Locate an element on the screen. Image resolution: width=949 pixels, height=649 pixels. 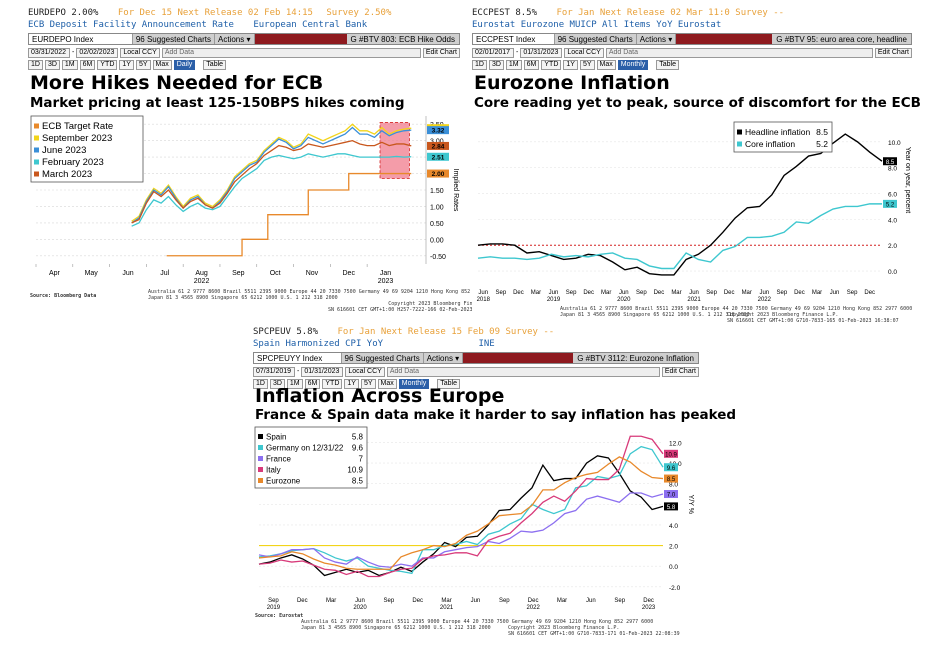
legend-label: February 2023 is located at coordinates (73, 162).